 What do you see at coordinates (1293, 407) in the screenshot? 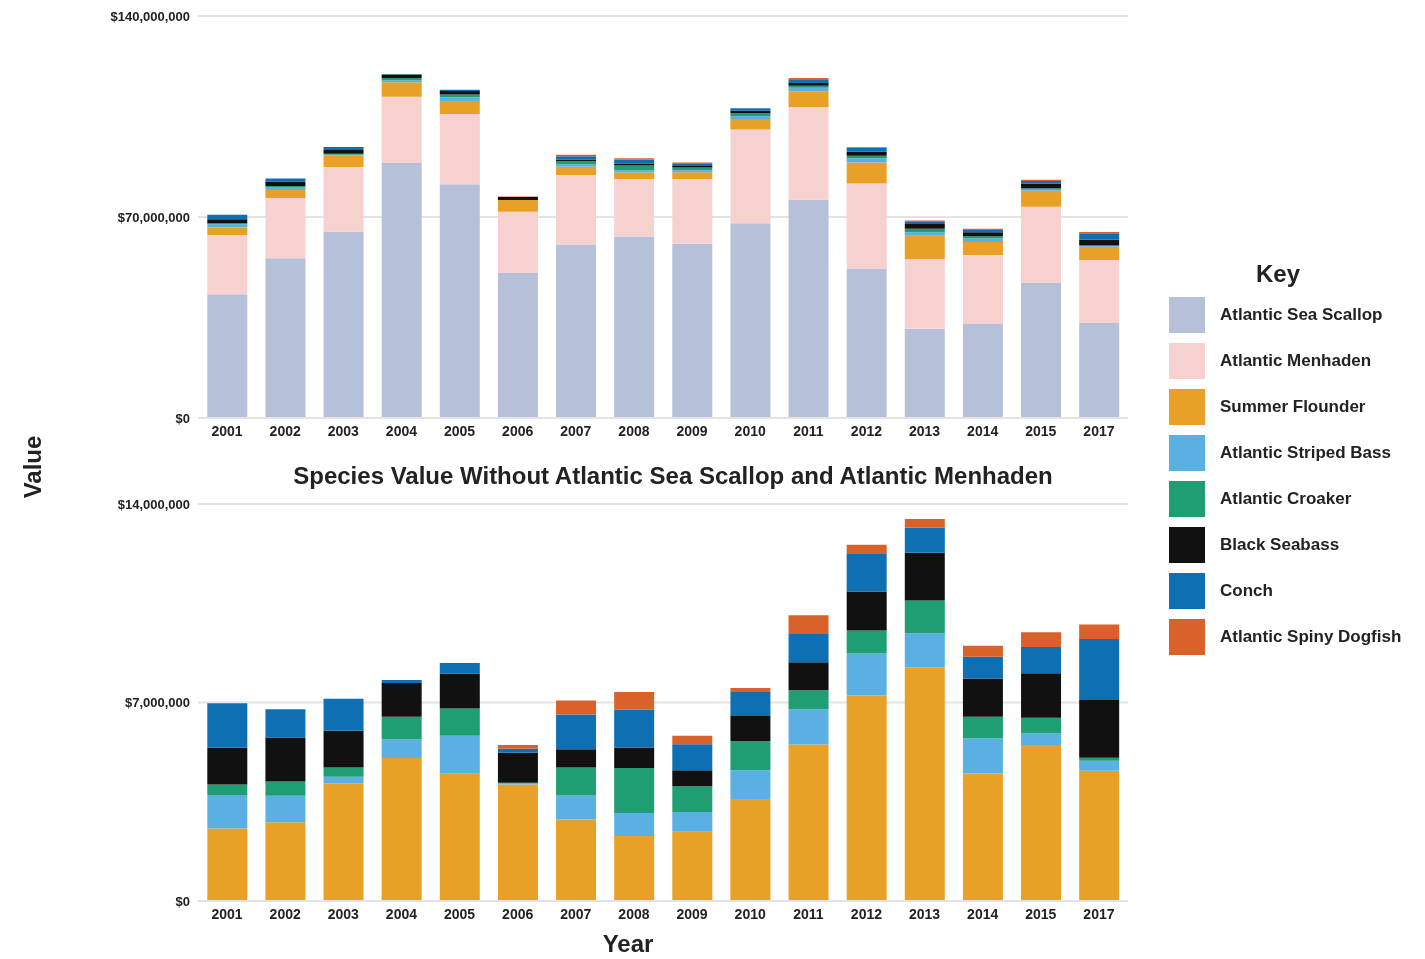
I see `legend-label: Summer Flounder` at bounding box center [1293, 407].